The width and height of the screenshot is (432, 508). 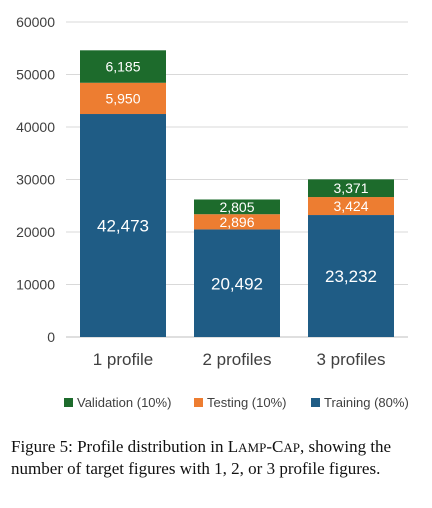 What do you see at coordinates (246, 402) in the screenshot?
I see `legend-label: Testing (10%)` at bounding box center [246, 402].